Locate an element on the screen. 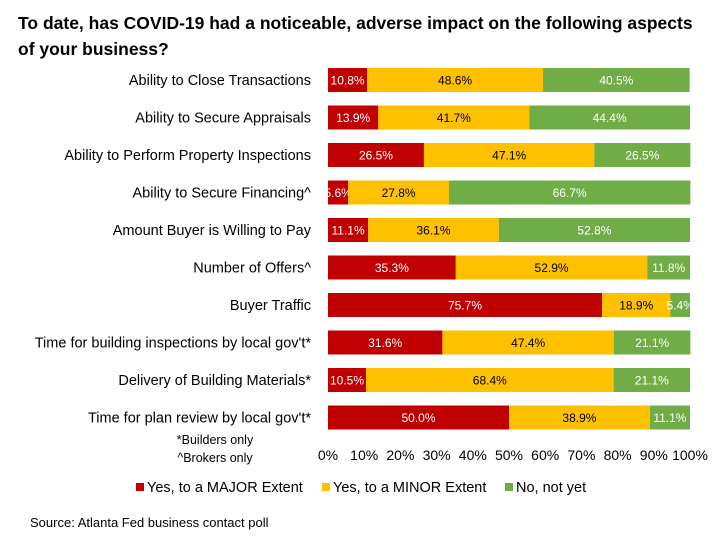  data-label: 31.6% is located at coordinates (385, 343).